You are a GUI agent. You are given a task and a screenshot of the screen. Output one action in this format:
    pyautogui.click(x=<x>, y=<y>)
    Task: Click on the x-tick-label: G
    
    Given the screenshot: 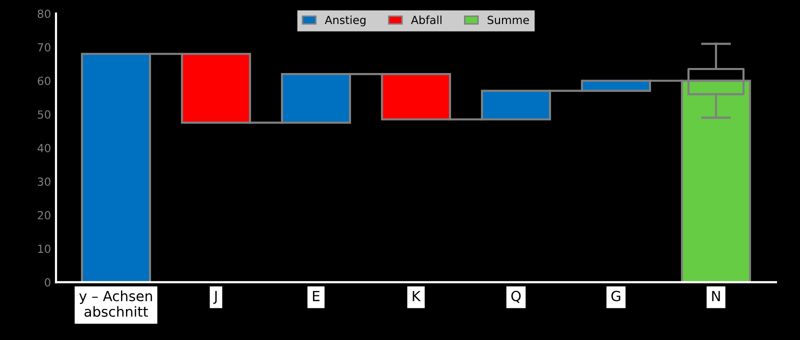 What is the action you would take?
    pyautogui.click(x=615, y=296)
    